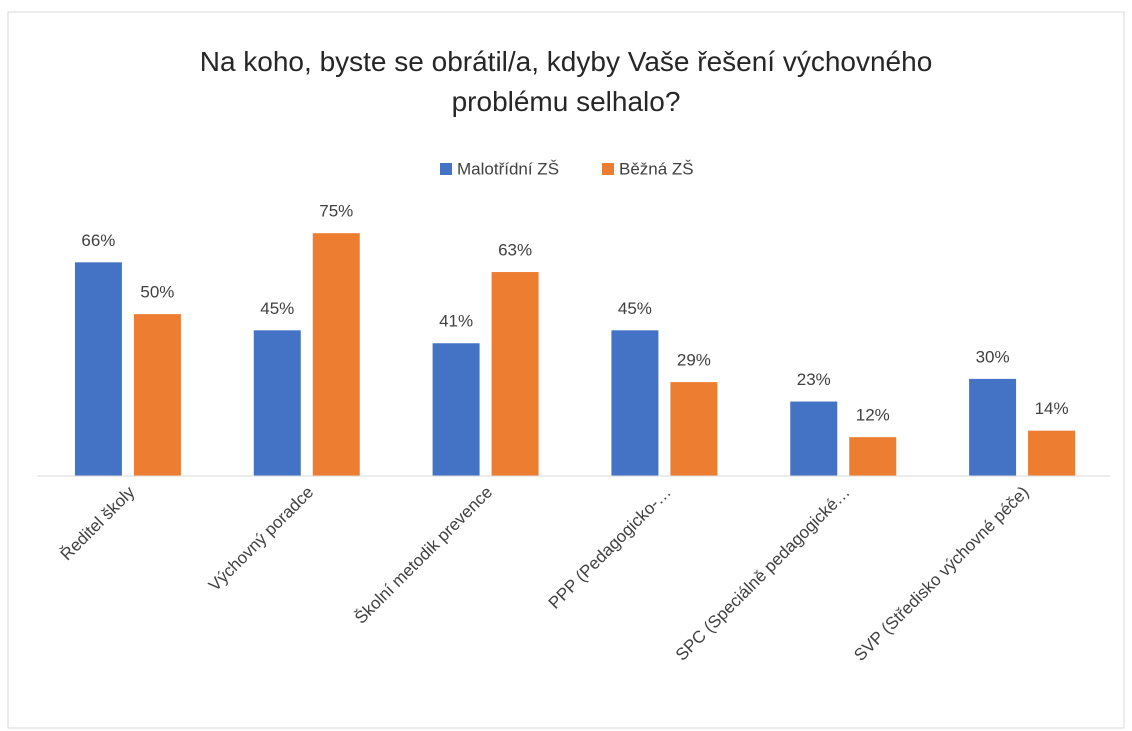 The height and width of the screenshot is (731, 1132). I want to click on x-tick-label: Ředitel školy, so click(98, 523).